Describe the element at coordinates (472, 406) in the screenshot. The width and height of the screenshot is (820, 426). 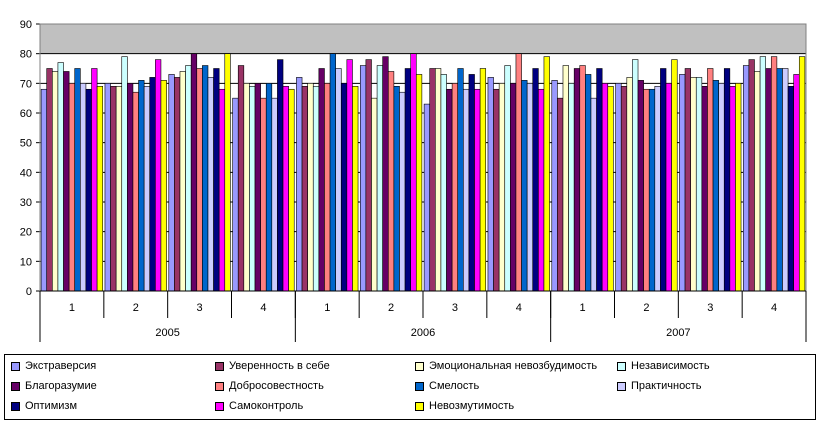
I see `legend-label: Невозмутимость` at that location.